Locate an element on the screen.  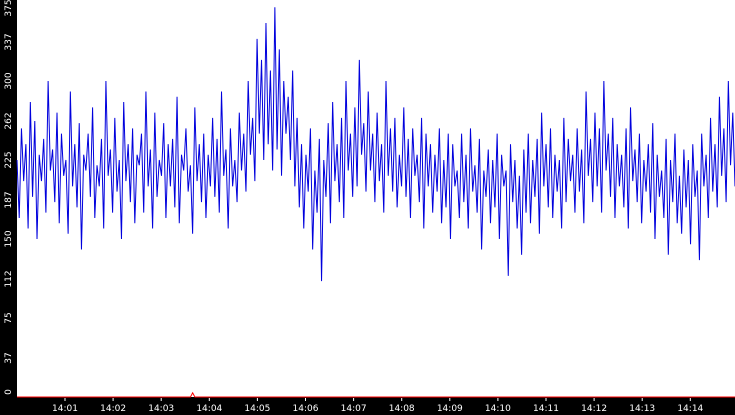
y-tick-label: 187 is located at coordinates (9, 199).